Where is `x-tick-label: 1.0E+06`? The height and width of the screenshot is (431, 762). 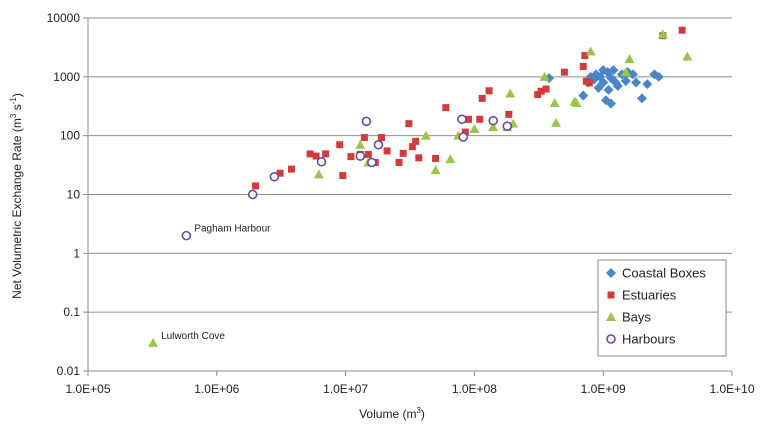 x-tick-label: 1.0E+06 is located at coordinates (216, 389).